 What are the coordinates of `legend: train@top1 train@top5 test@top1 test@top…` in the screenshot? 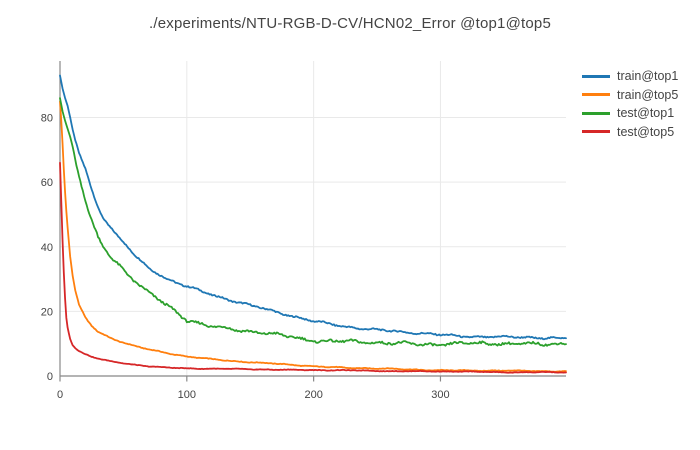 It's located at (629, 104).